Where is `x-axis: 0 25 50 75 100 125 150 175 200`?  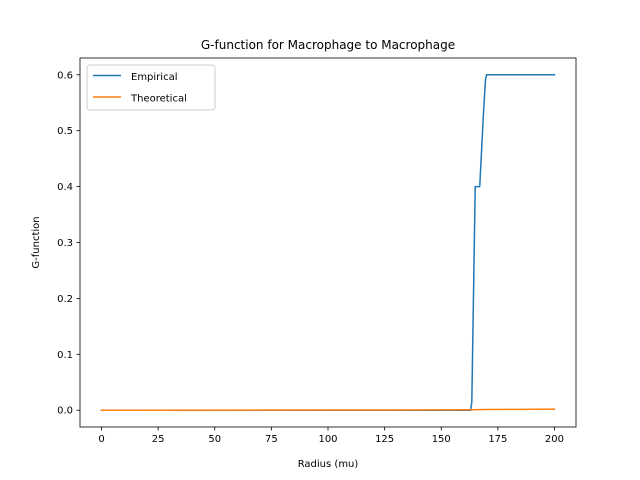
x-axis: 0 25 50 75 100 125 150 175 200 is located at coordinates (331, 436).